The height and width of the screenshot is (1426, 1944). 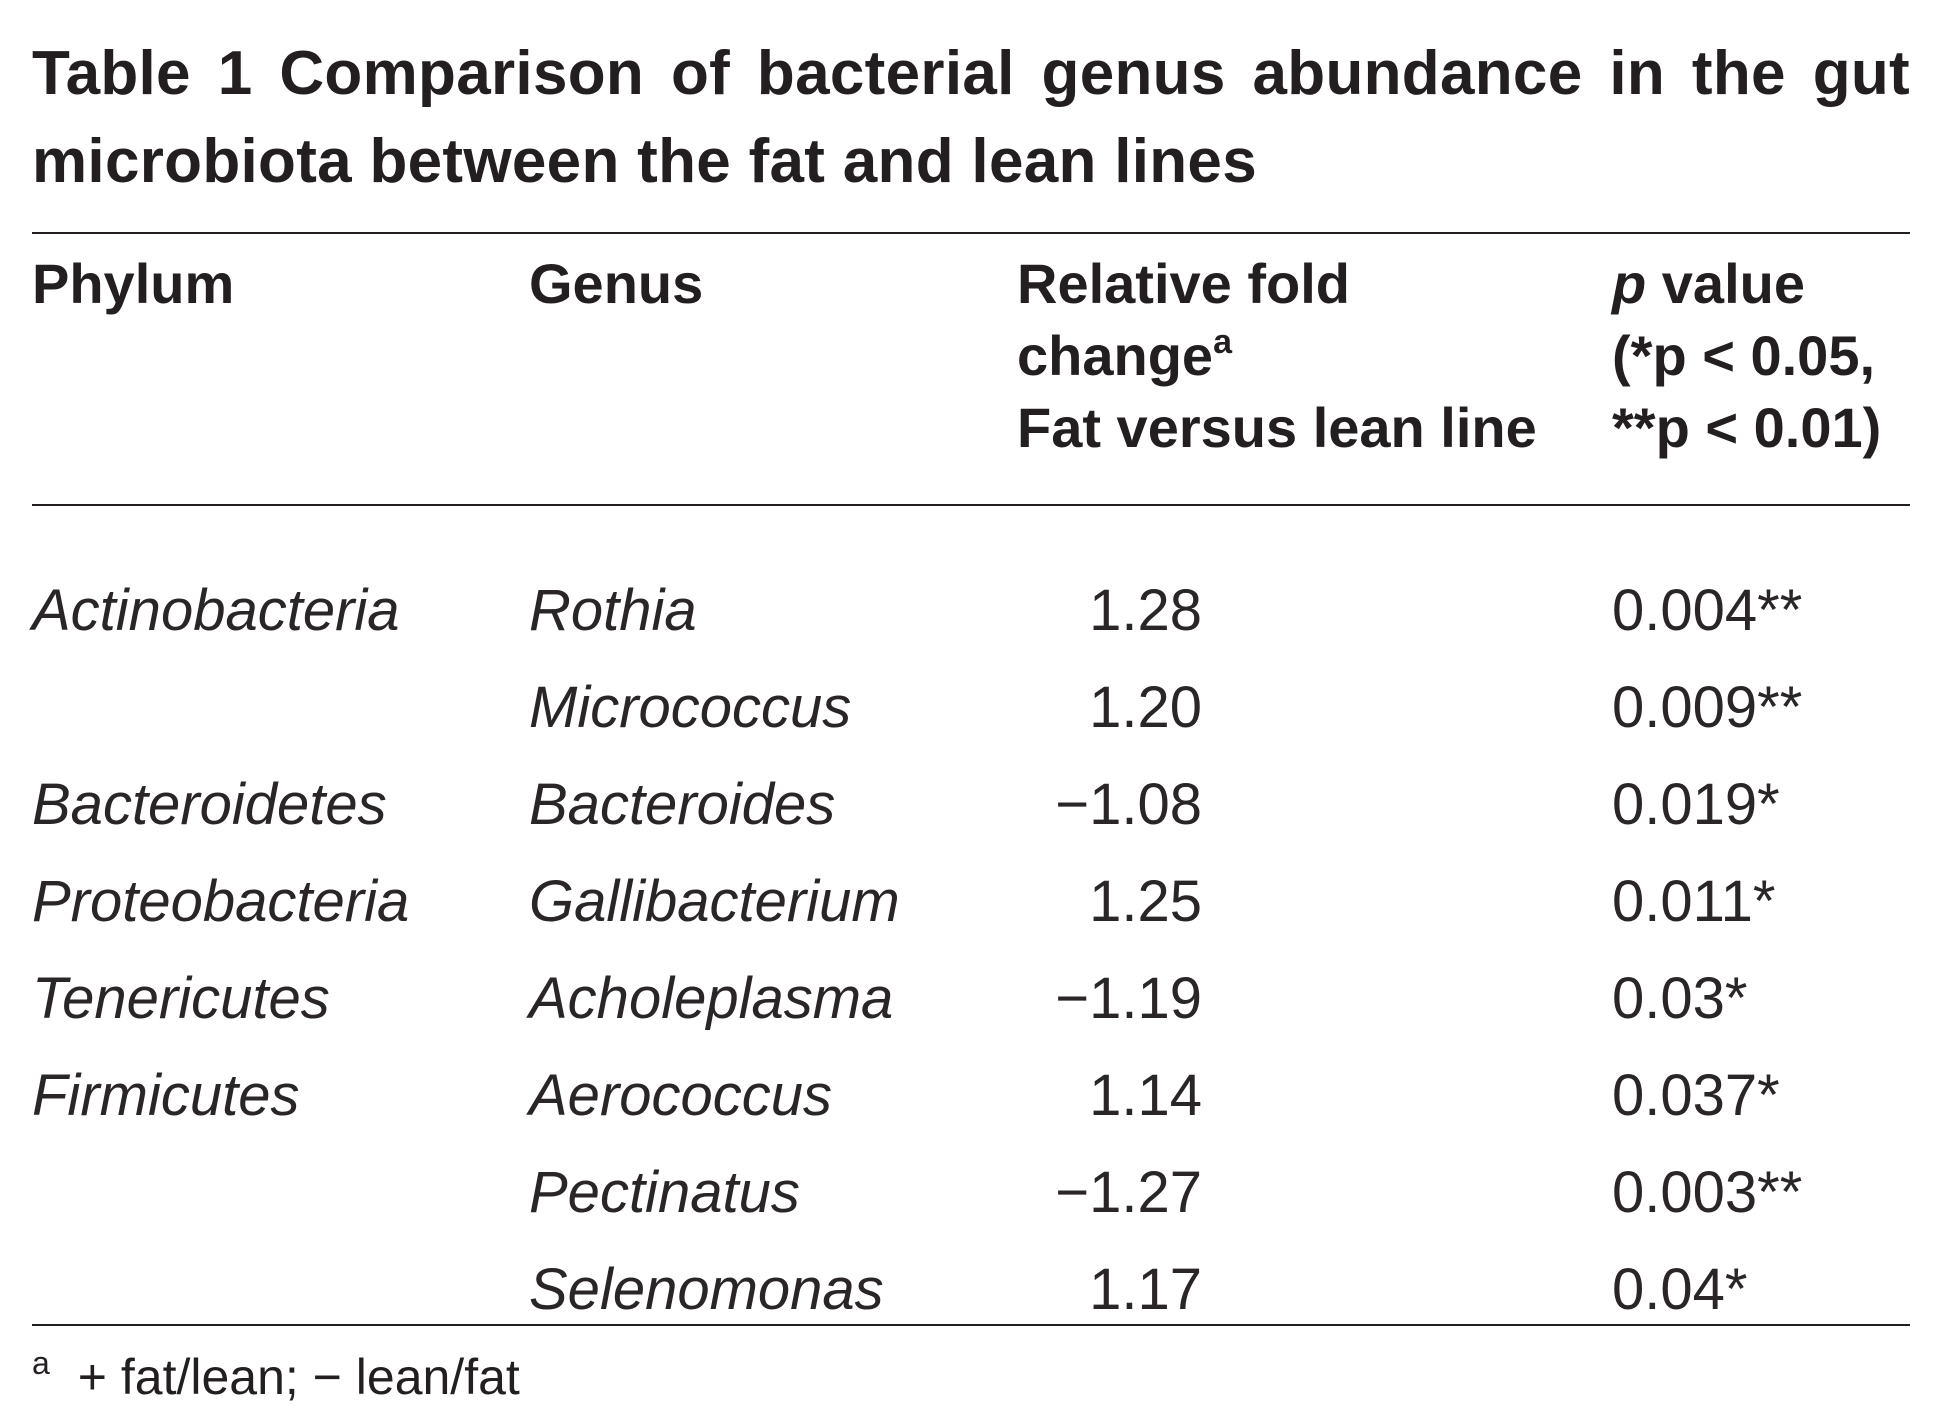 I want to click on bottom-rule, so click(x=971, y=1325).